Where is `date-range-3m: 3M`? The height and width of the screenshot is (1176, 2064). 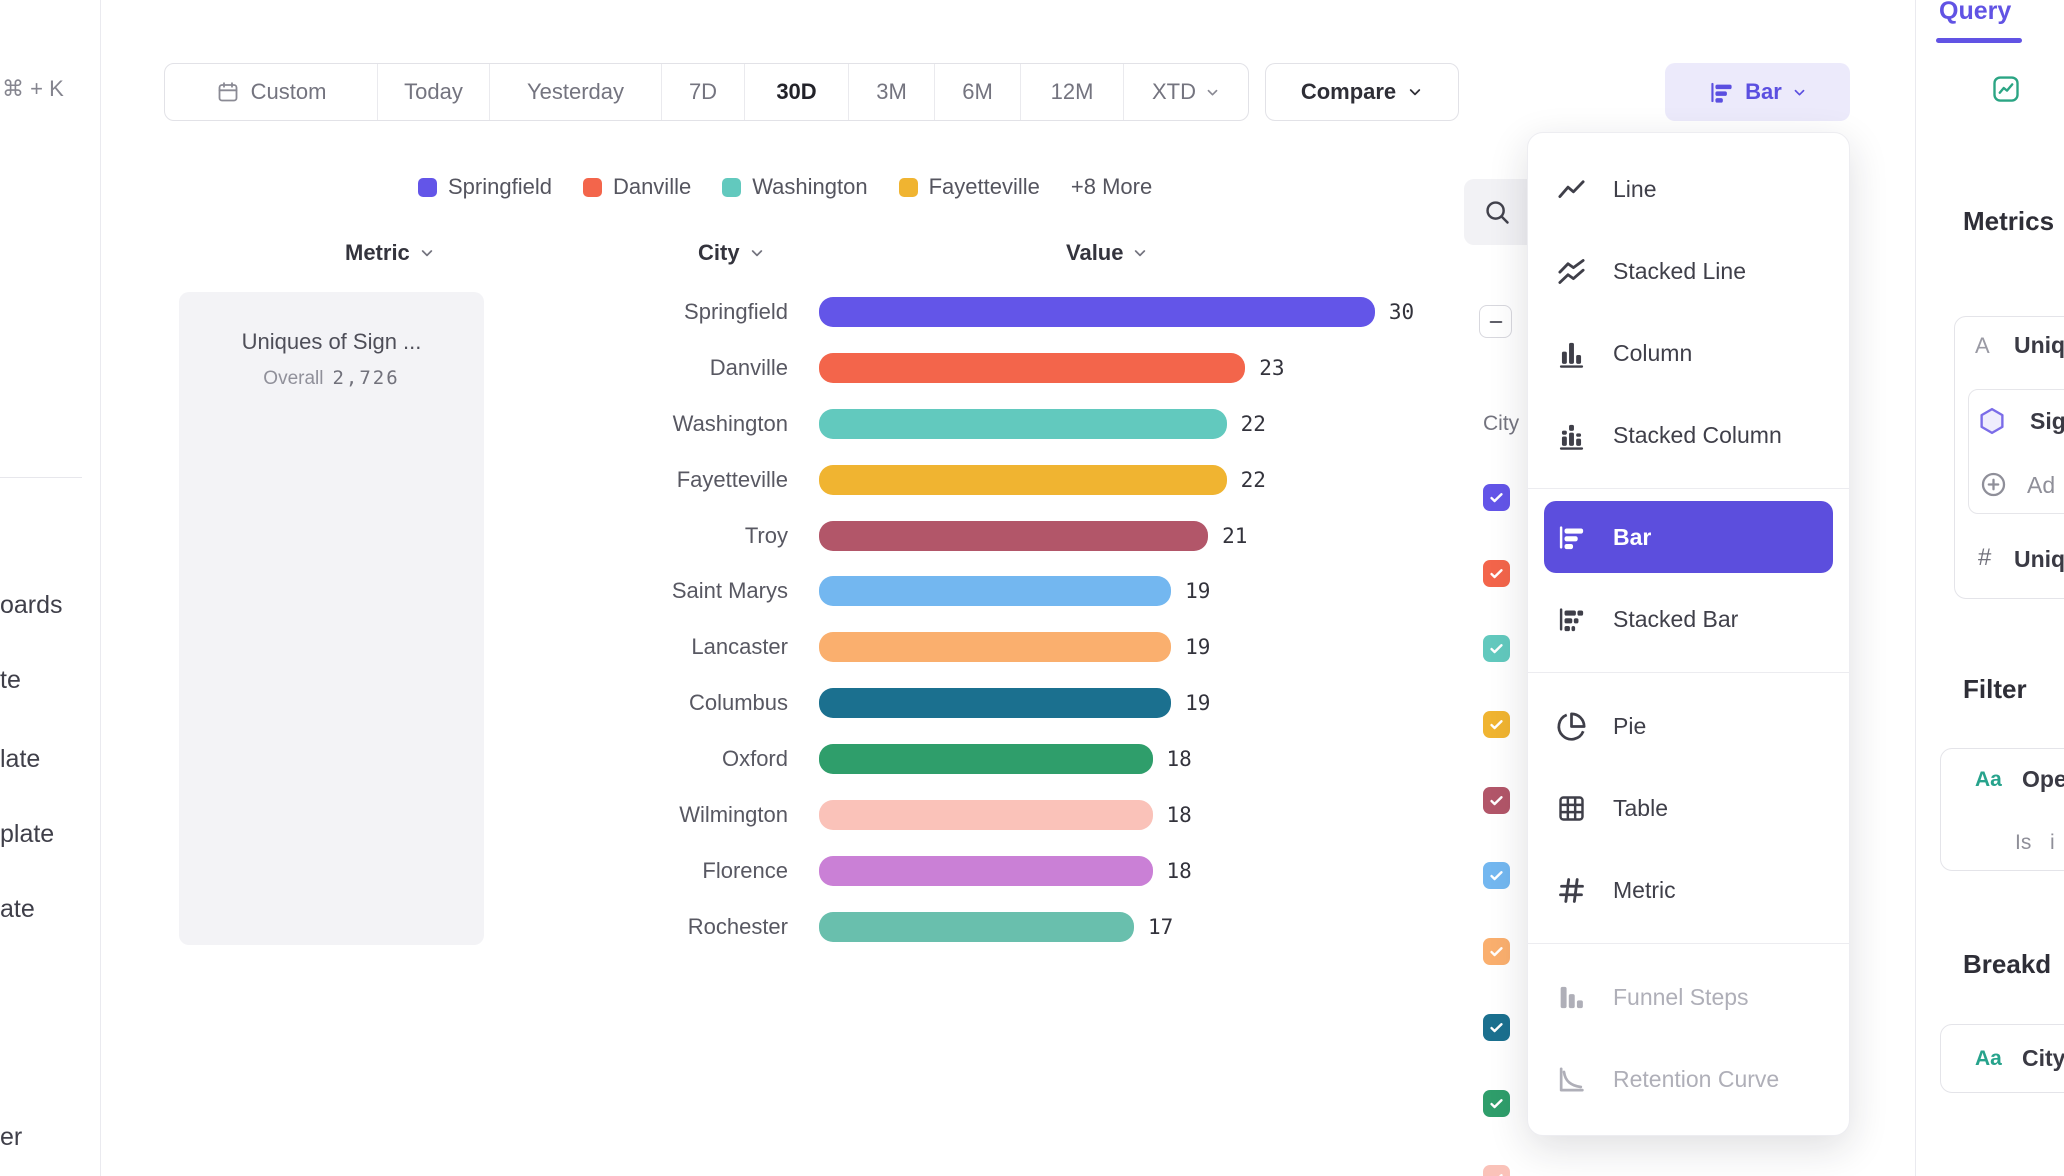 date-range-3m: 3M is located at coordinates (892, 92).